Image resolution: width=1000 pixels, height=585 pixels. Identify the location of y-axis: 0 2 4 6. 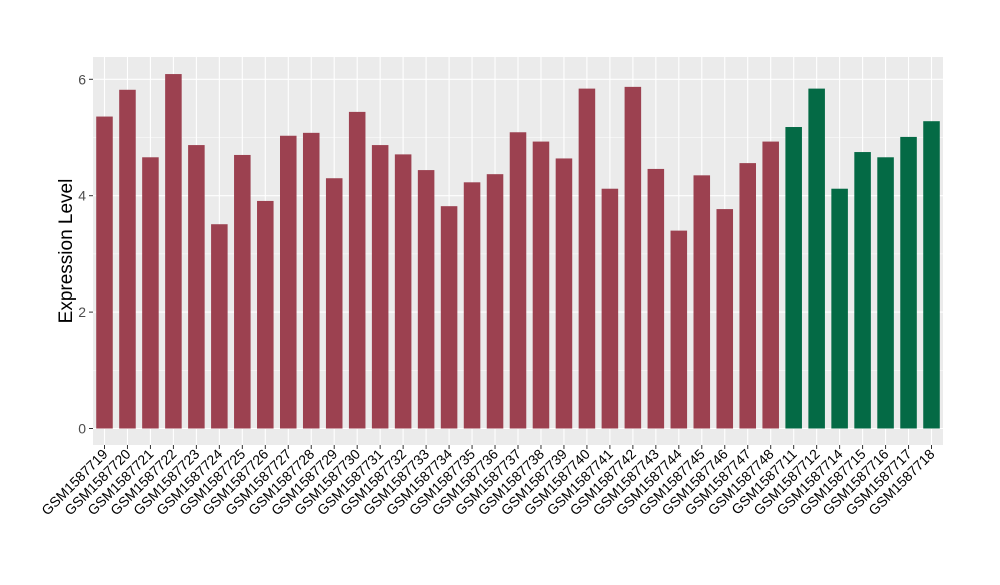
(85, 254).